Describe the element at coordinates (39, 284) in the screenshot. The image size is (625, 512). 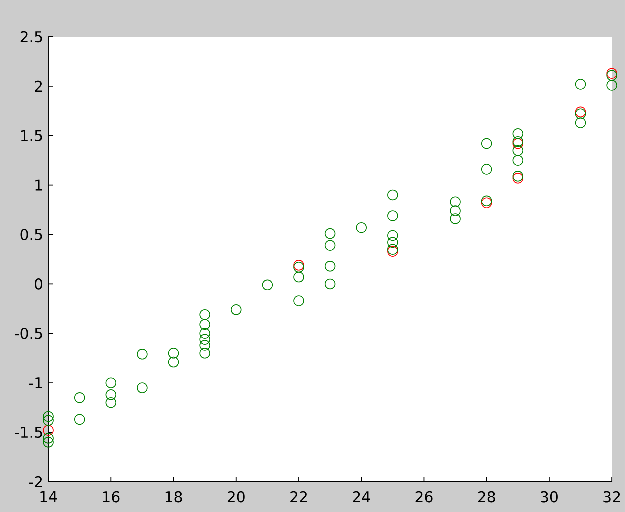
I see `y-tick-label: 0` at that location.